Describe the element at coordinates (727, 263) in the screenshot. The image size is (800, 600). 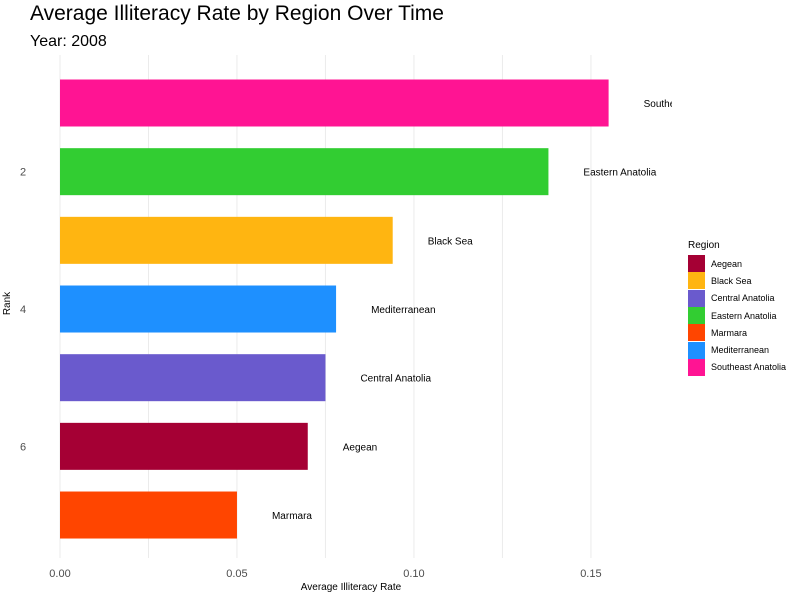
I see `legend-label: Aegean` at that location.